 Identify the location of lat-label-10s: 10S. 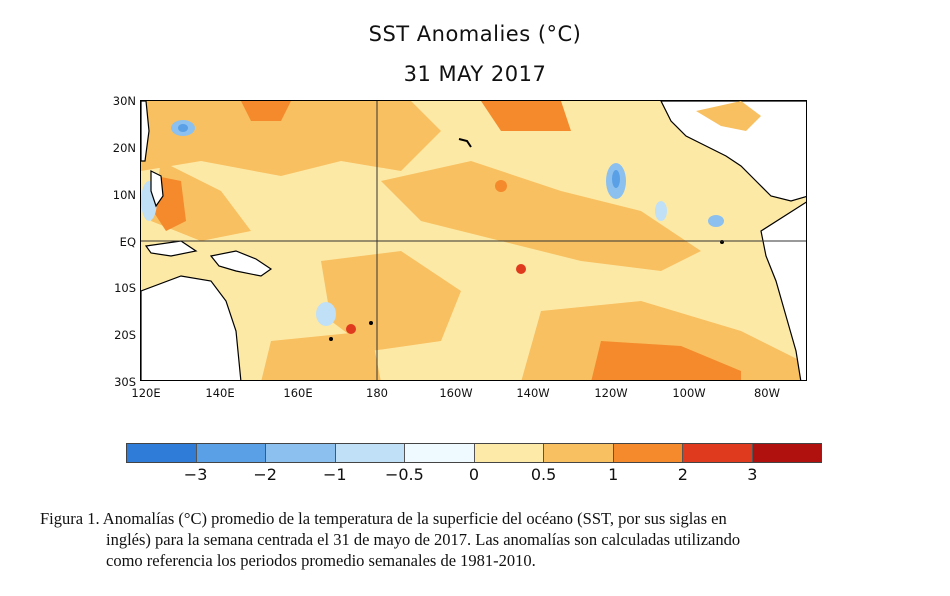
(125, 288).